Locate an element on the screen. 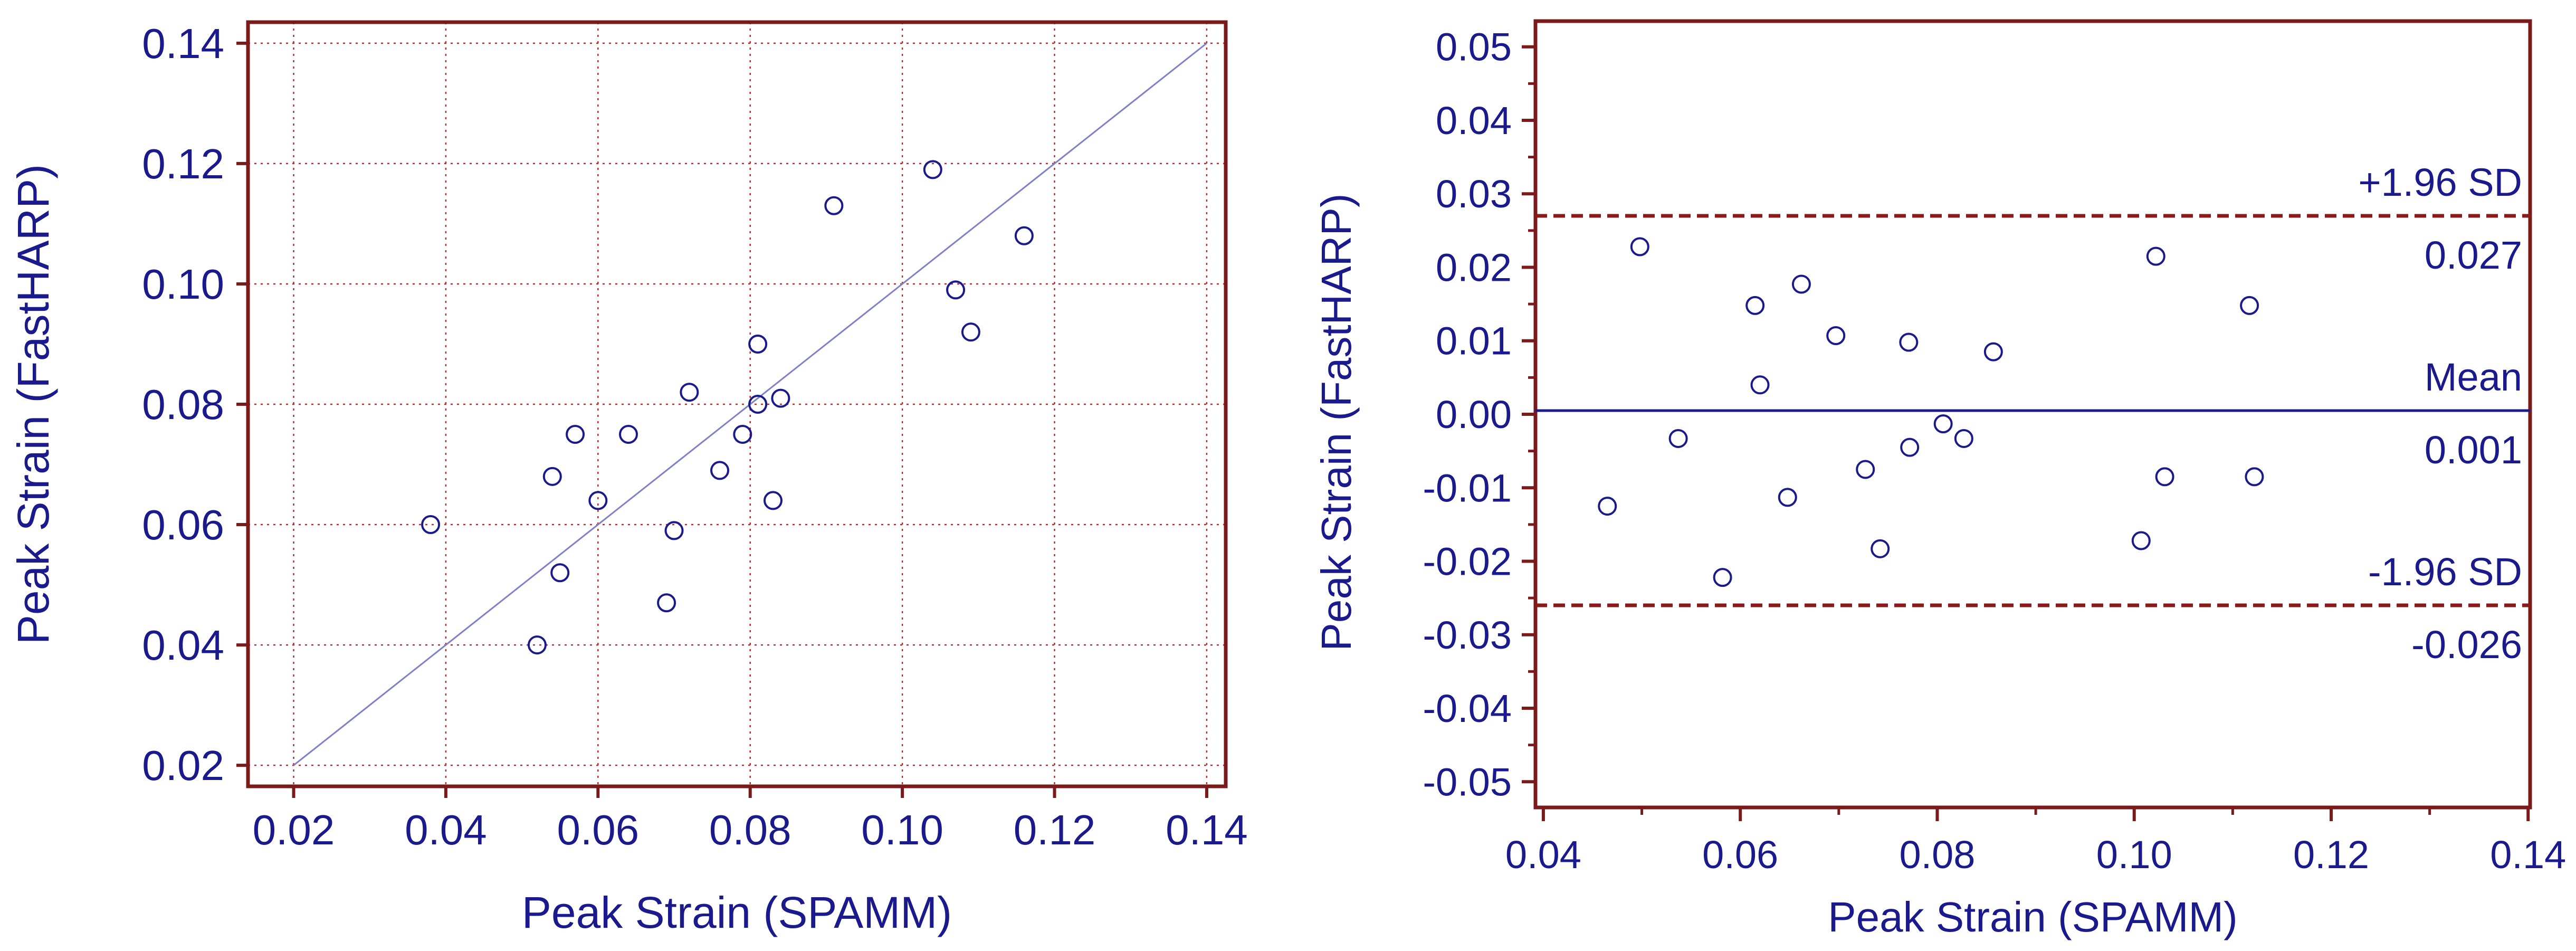 This screenshot has height=951, width=2576. y-tick-label: -0.02 is located at coordinates (1467, 562).